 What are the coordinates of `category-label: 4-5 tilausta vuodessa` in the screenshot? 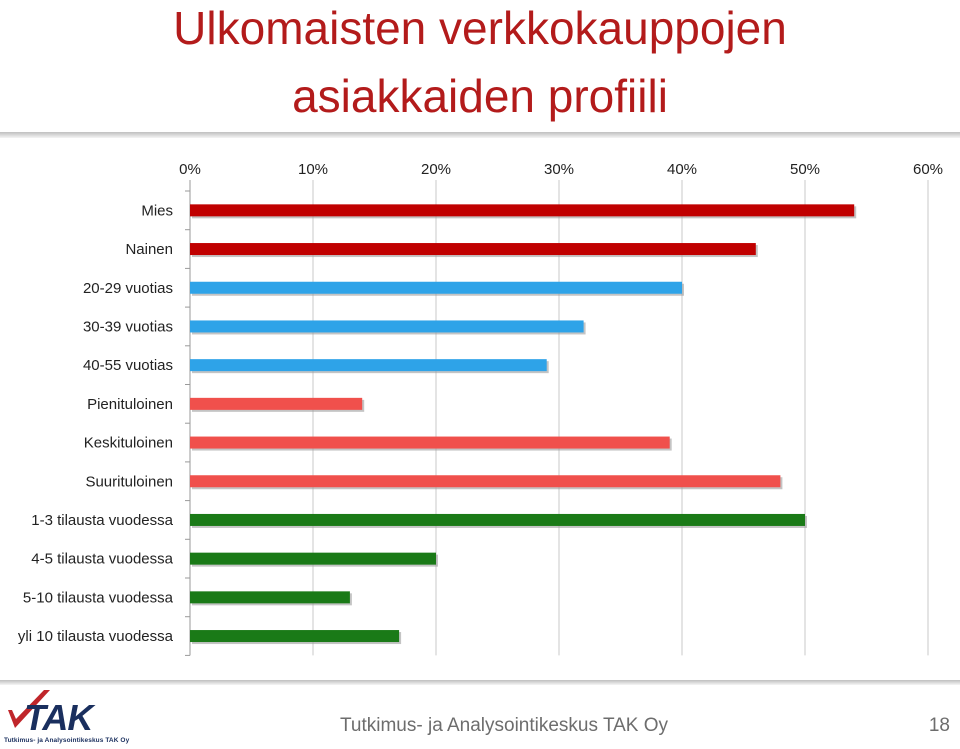 It's located at (102, 559).